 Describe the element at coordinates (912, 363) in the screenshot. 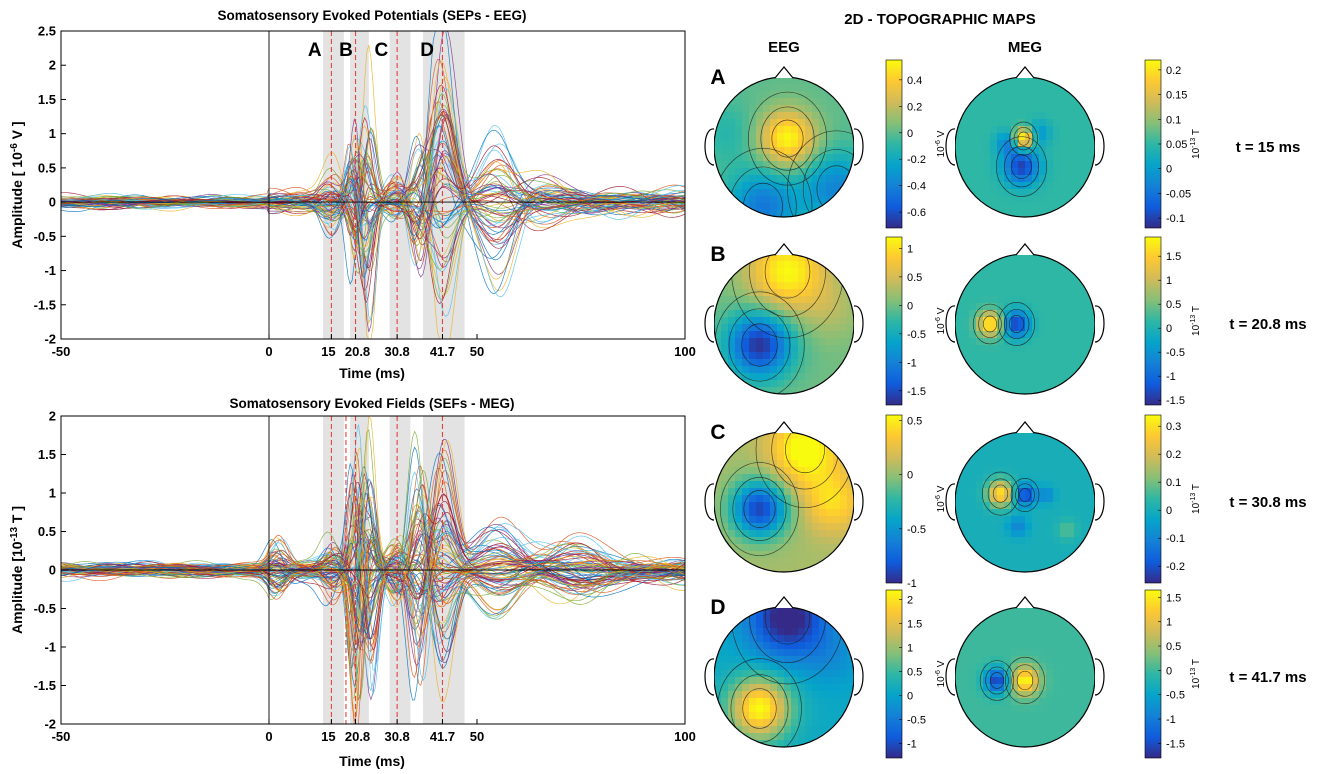

I see `colorbar-tick-label: -1` at that location.